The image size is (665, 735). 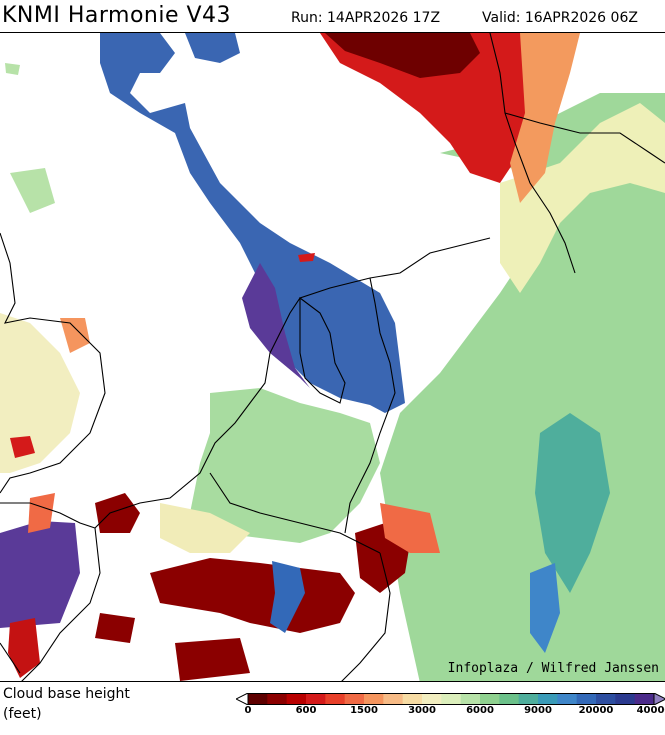 What do you see at coordinates (545, 118) in the screenshot?
I see `orange-cloud-region-north` at bounding box center [545, 118].